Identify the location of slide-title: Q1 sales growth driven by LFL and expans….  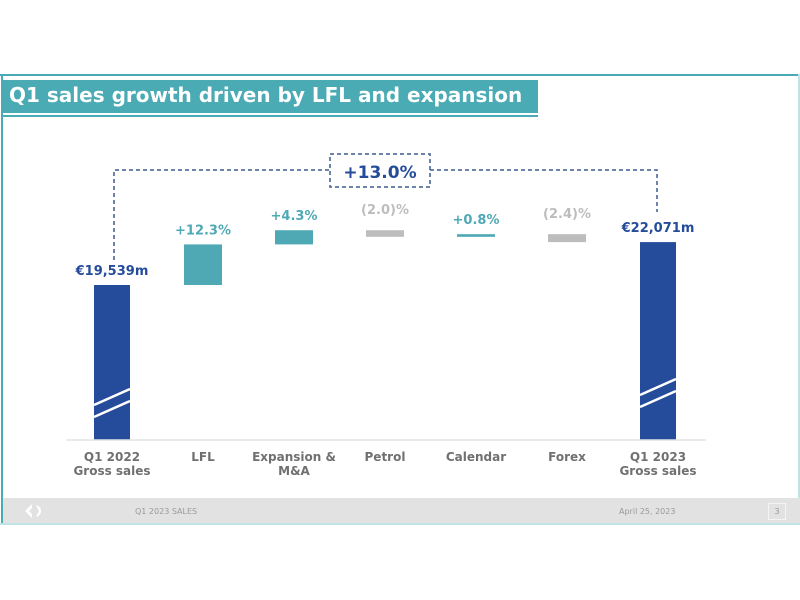
(266, 95).